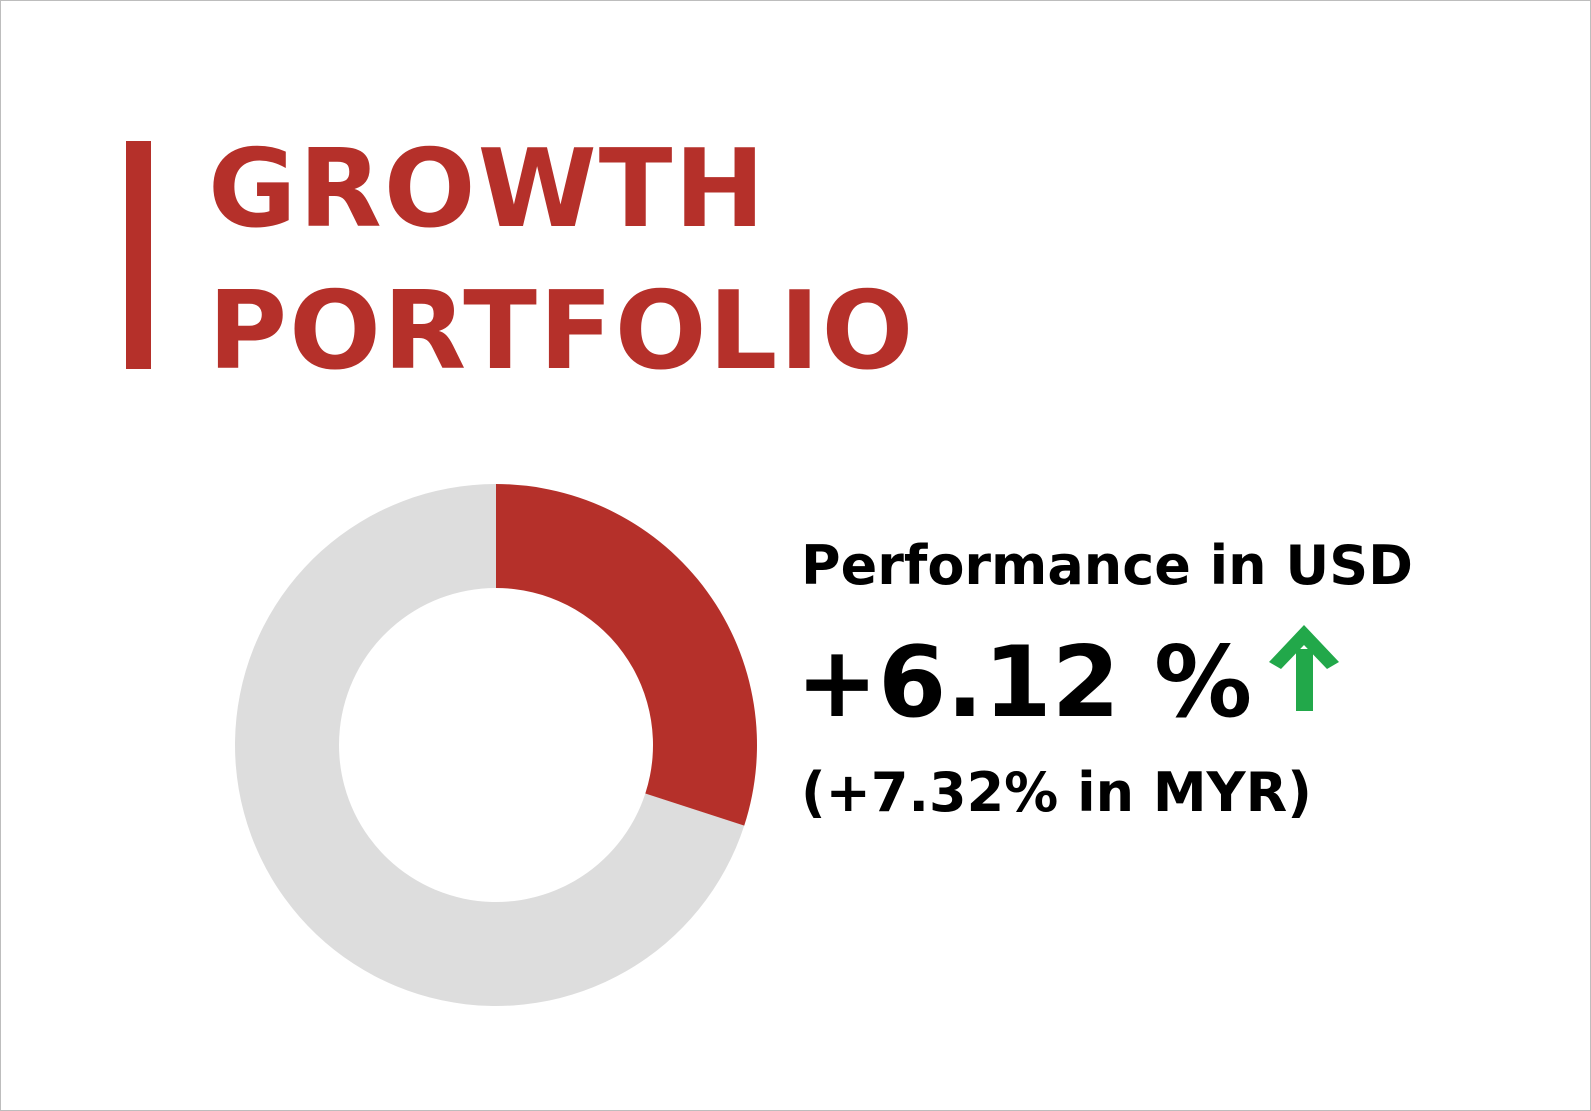  What do you see at coordinates (1024, 683) in the screenshot?
I see `annotation: +6.12 %` at bounding box center [1024, 683].